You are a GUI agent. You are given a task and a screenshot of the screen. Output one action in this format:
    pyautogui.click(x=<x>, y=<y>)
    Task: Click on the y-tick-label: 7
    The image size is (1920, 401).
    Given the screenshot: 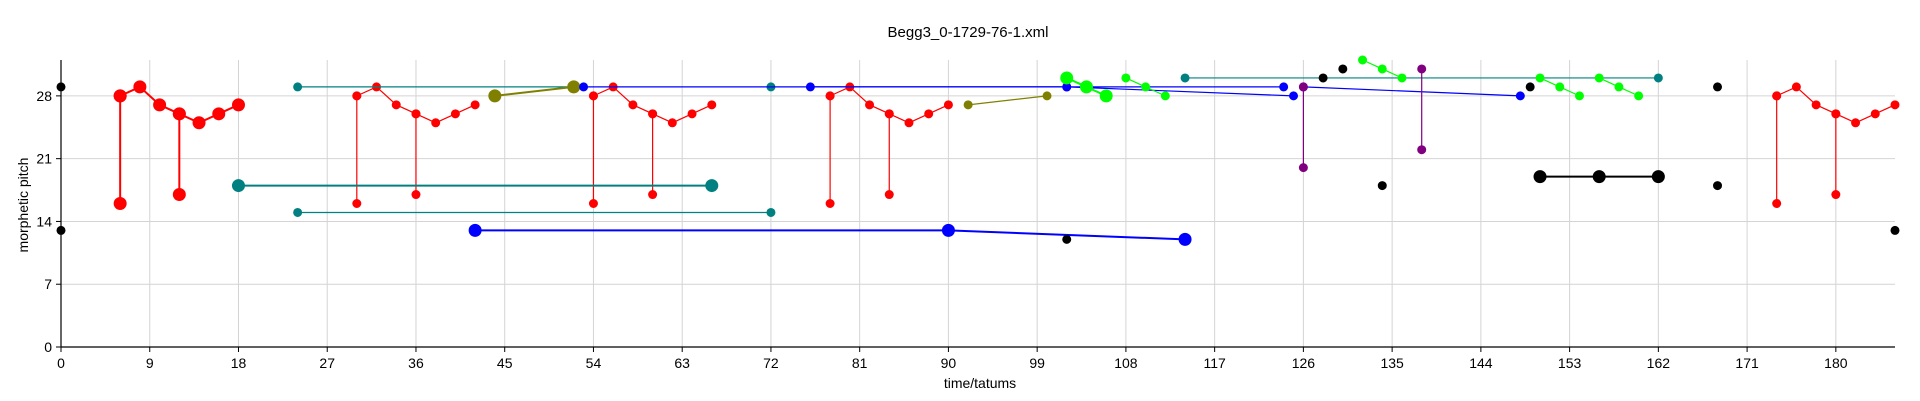 What is the action you would take?
    pyautogui.click(x=48, y=284)
    